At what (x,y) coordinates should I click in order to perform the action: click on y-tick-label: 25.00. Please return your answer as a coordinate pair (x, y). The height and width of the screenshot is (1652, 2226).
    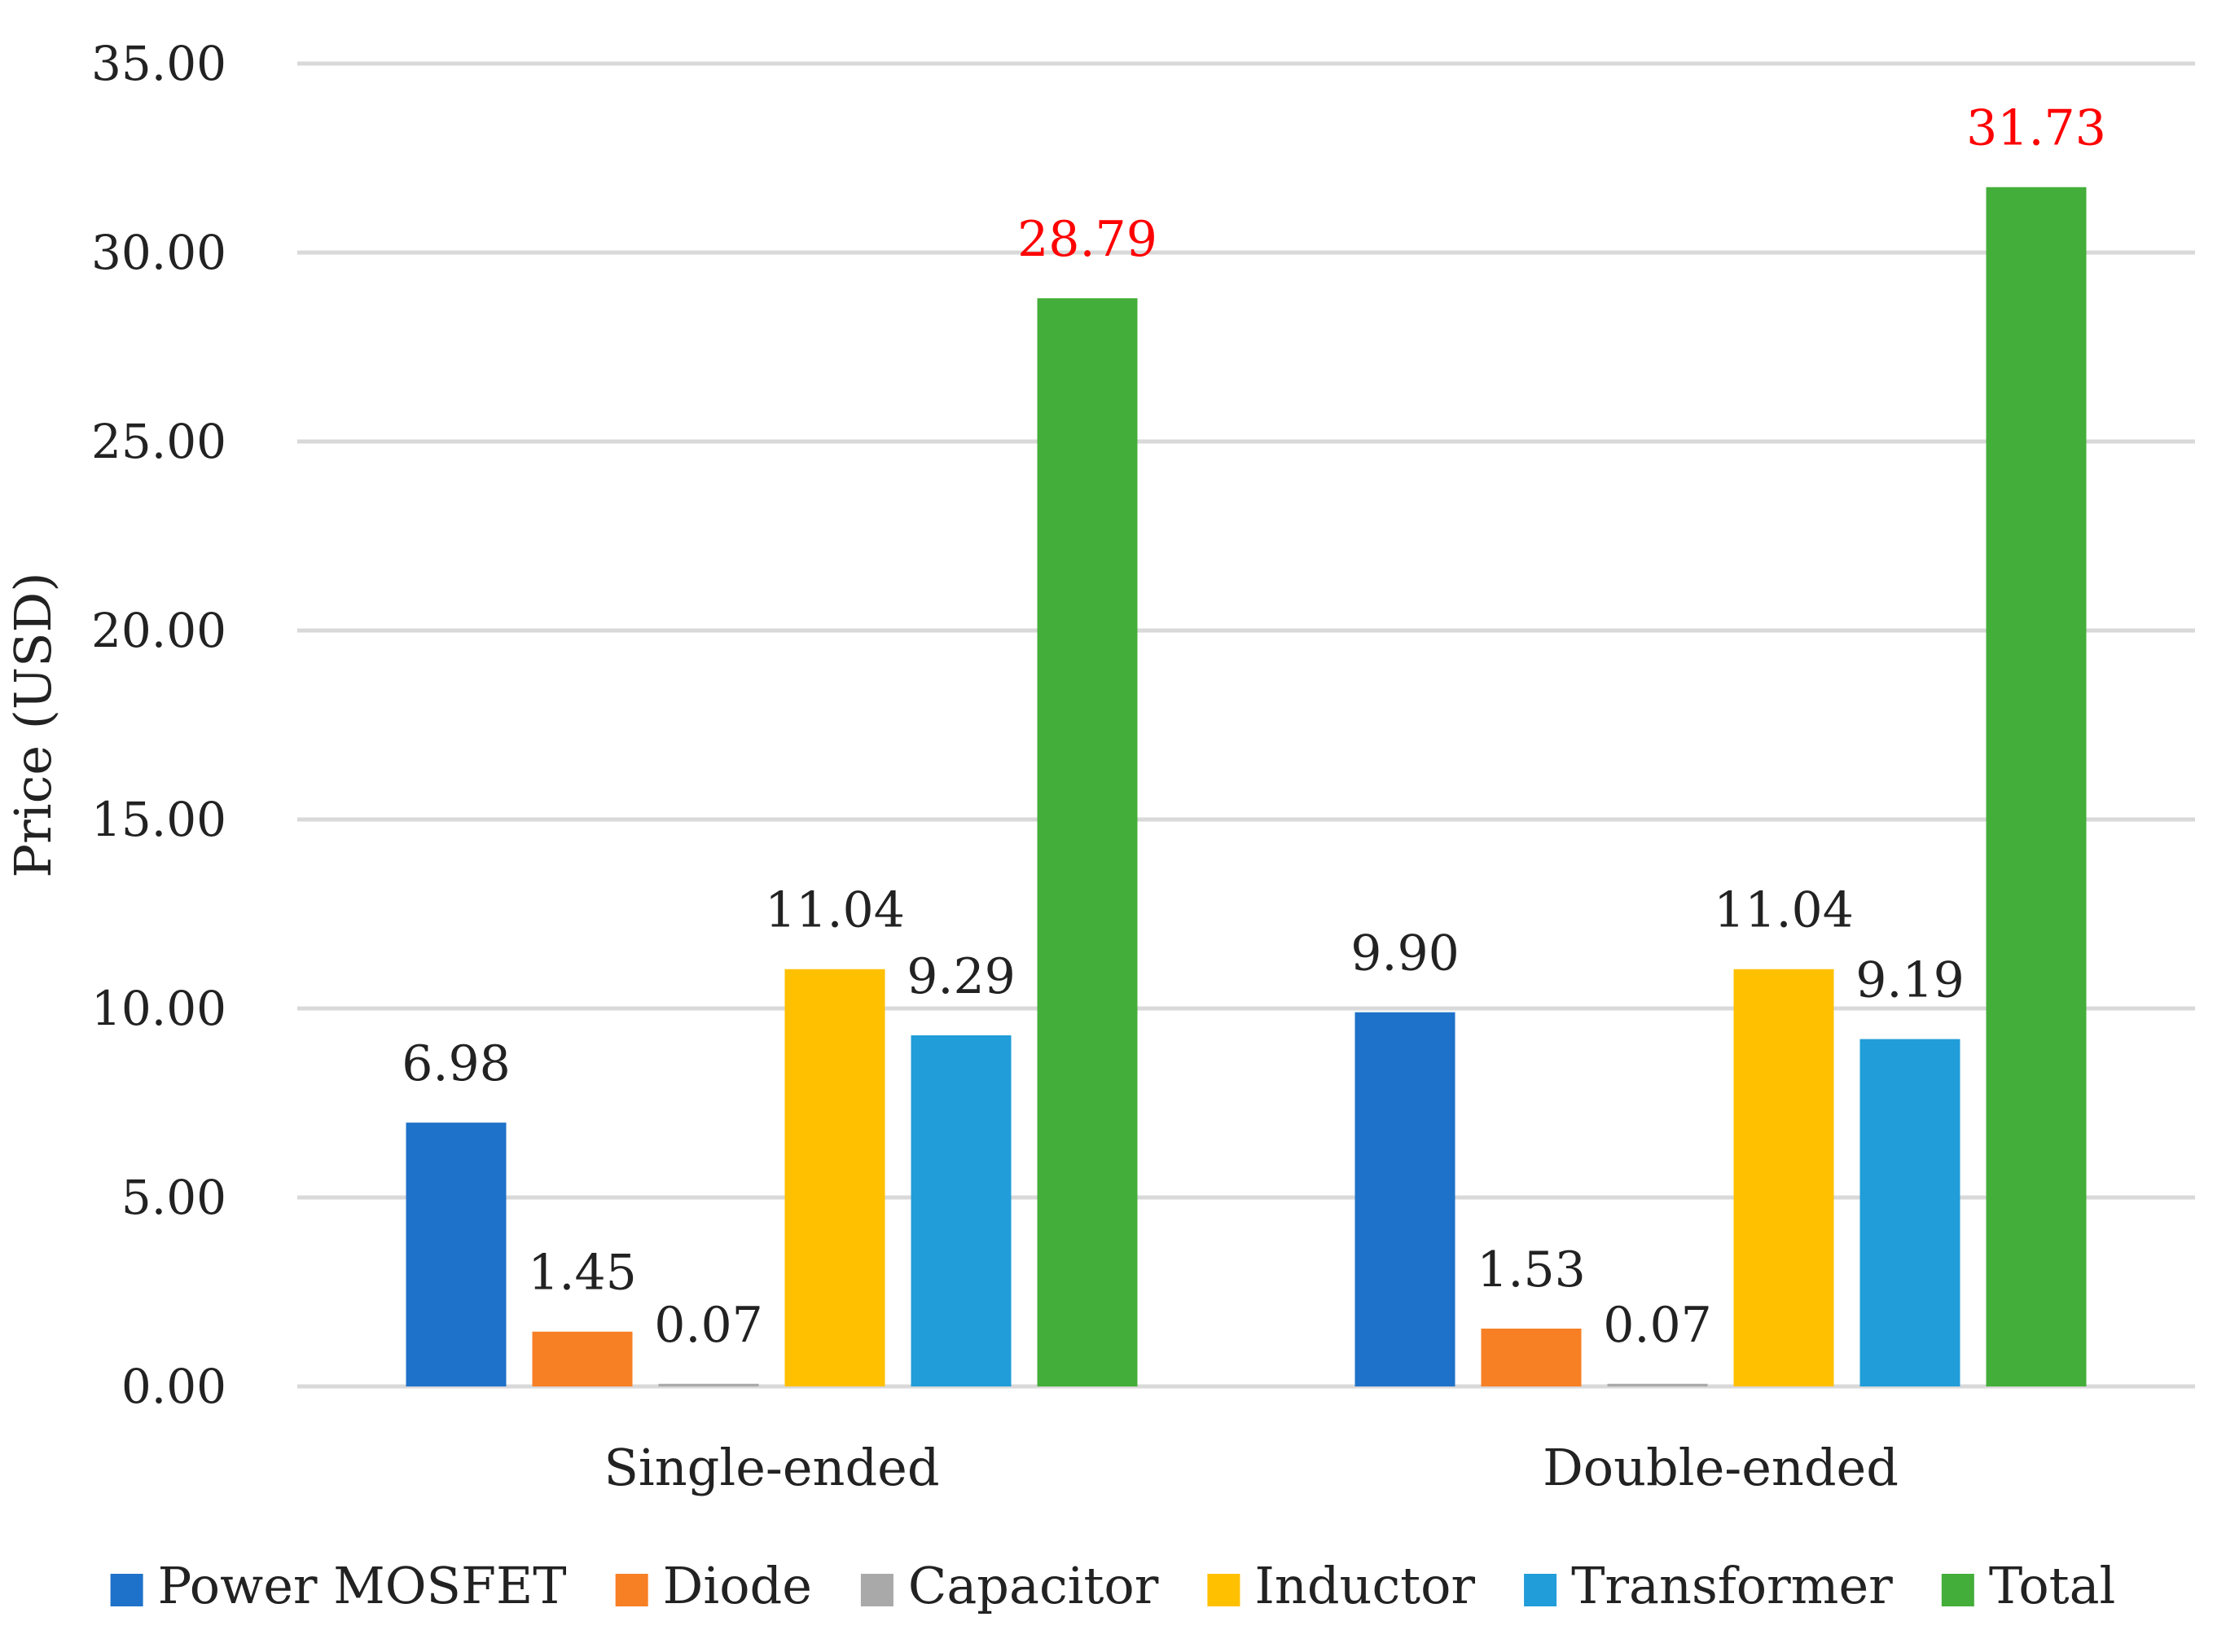
    Looking at the image, I should click on (158, 441).